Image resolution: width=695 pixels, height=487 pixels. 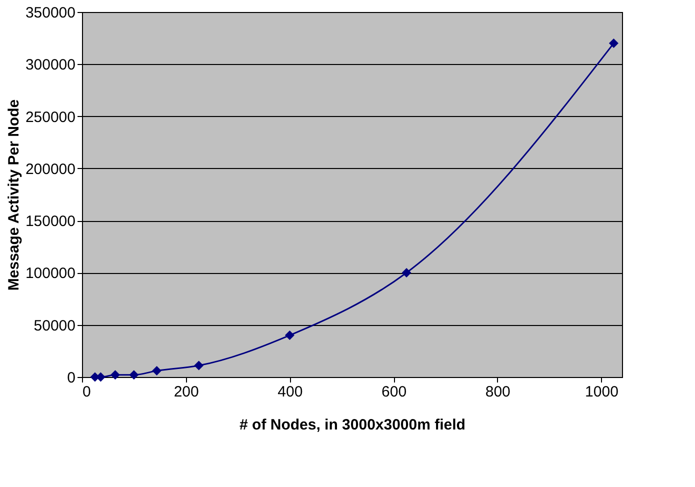 I want to click on x-tick-label: 400, so click(x=290, y=392).